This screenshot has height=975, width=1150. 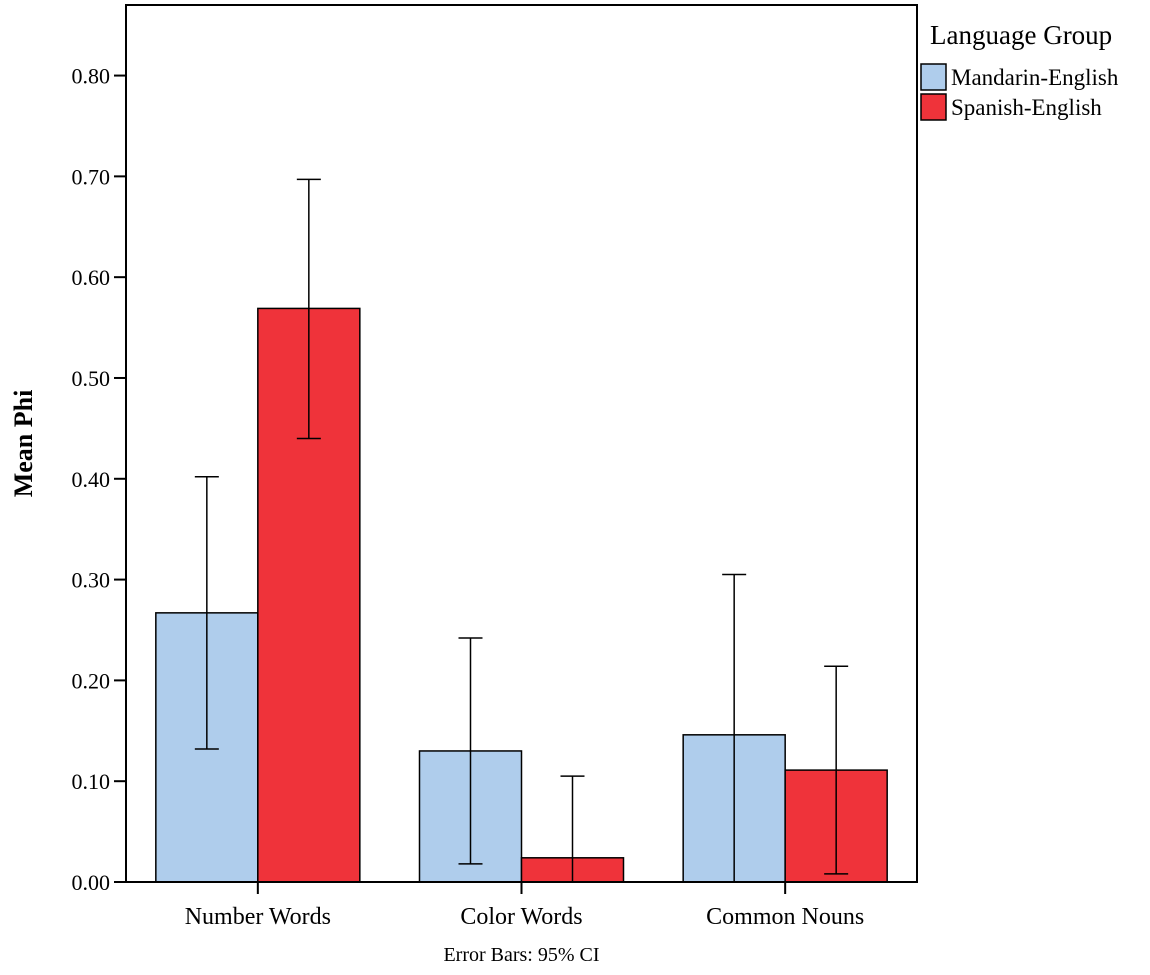 What do you see at coordinates (1021, 35) in the screenshot?
I see `legend-title: Language Group` at bounding box center [1021, 35].